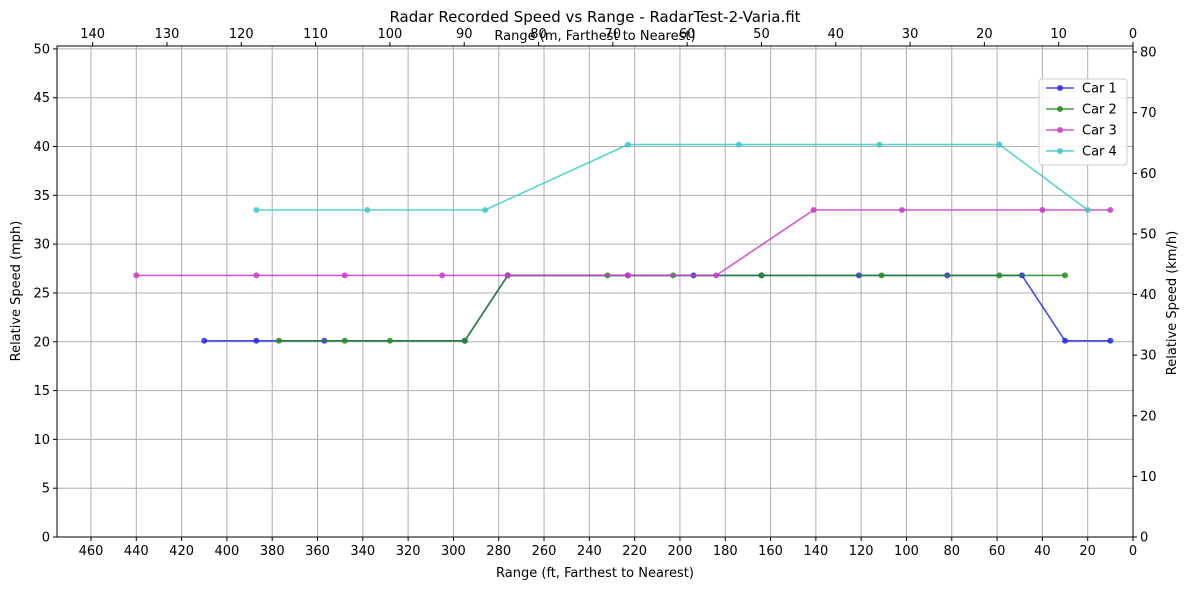  Describe the element at coordinates (687, 34) in the screenshot. I see `top-x-tick-label: 60` at that location.